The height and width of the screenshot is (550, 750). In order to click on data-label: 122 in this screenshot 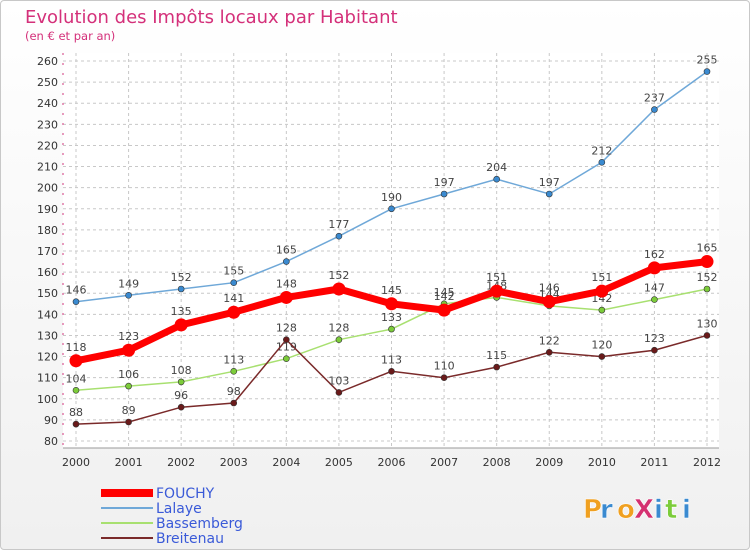, I will do `click(549, 340)`.